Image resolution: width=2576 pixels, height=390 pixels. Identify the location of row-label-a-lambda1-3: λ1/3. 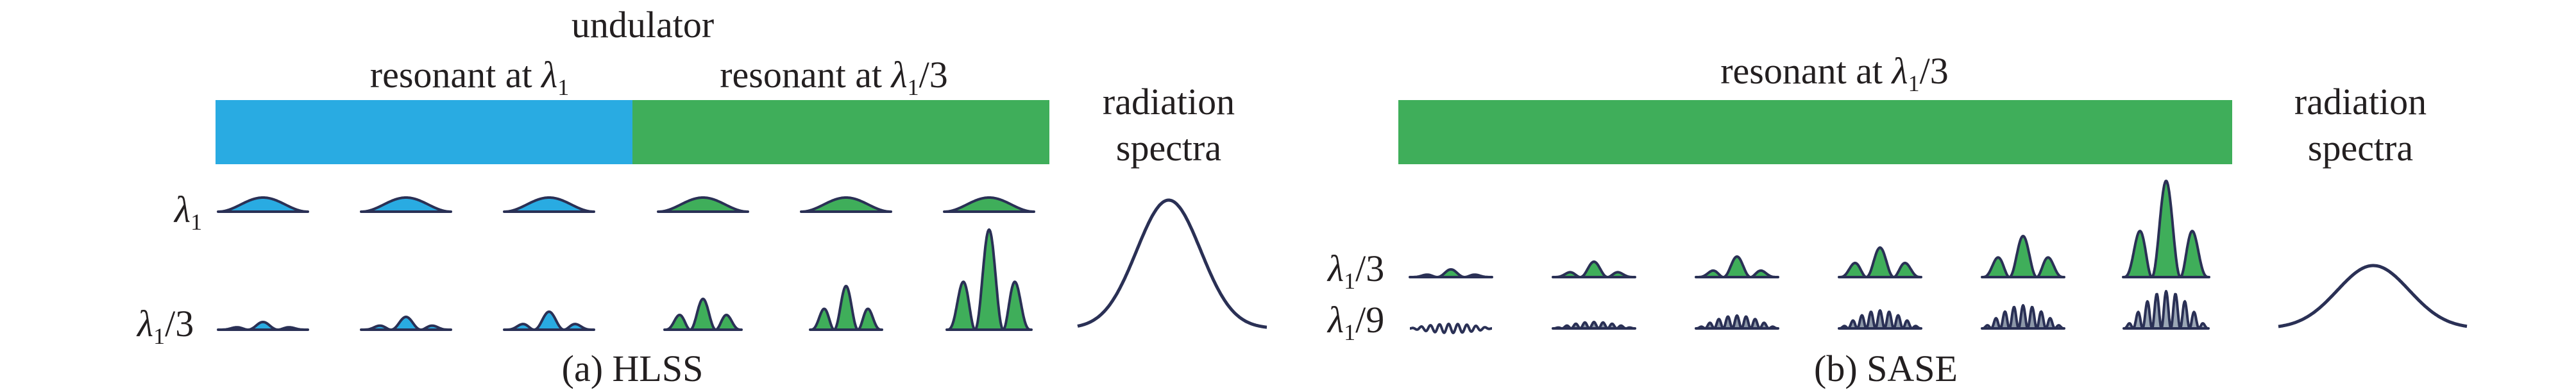
(165, 326).